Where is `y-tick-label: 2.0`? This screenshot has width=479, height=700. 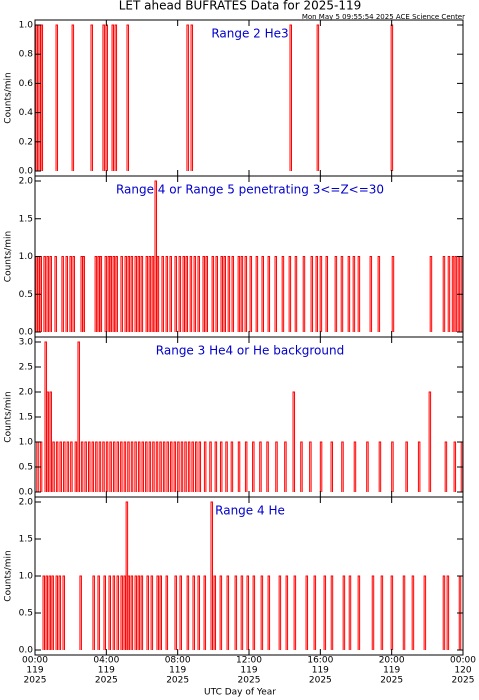
y-tick-label: 2.0 is located at coordinates (26, 503).